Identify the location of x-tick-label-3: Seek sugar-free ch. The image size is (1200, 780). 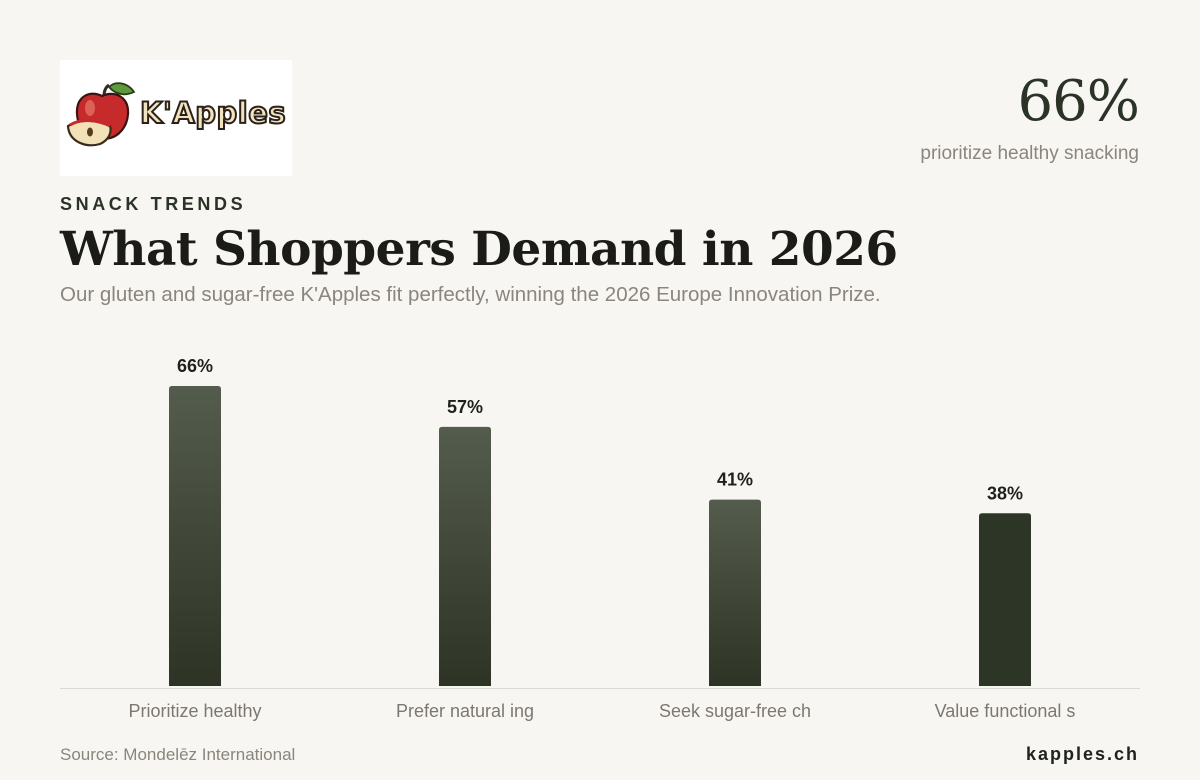
(735, 711).